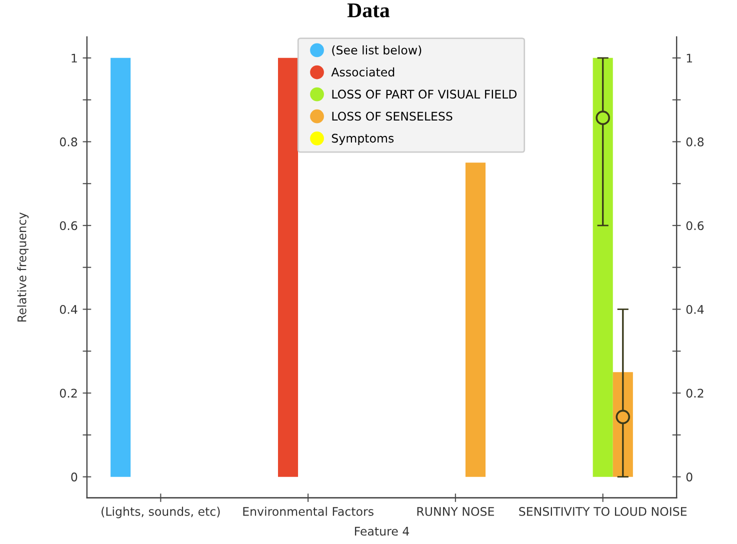  What do you see at coordinates (69, 141) in the screenshot?
I see `y-tick-label: 0.8` at bounding box center [69, 141].